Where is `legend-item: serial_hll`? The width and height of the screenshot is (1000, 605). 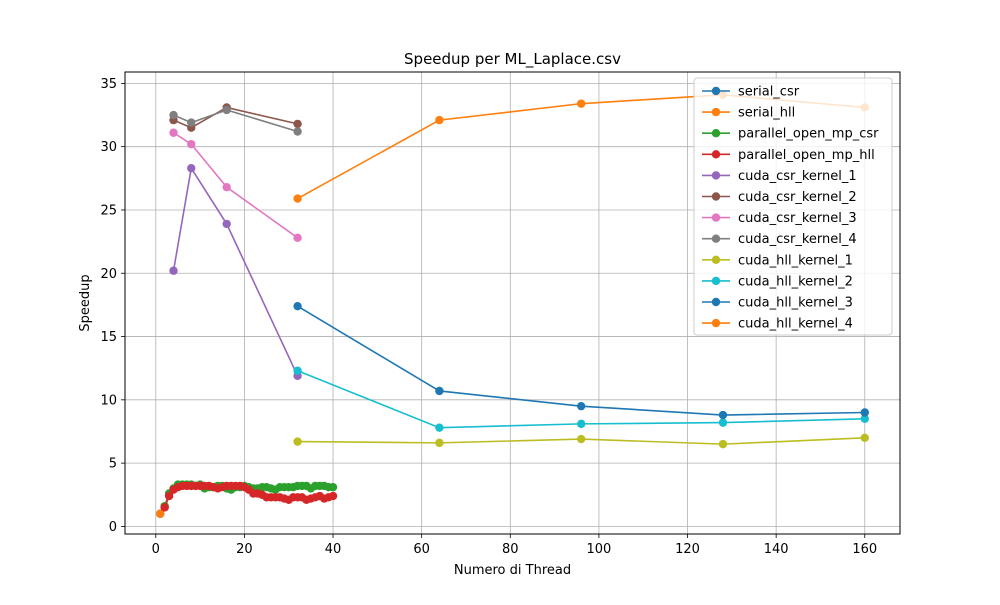 legend-item: serial_hll is located at coordinates (748, 113).